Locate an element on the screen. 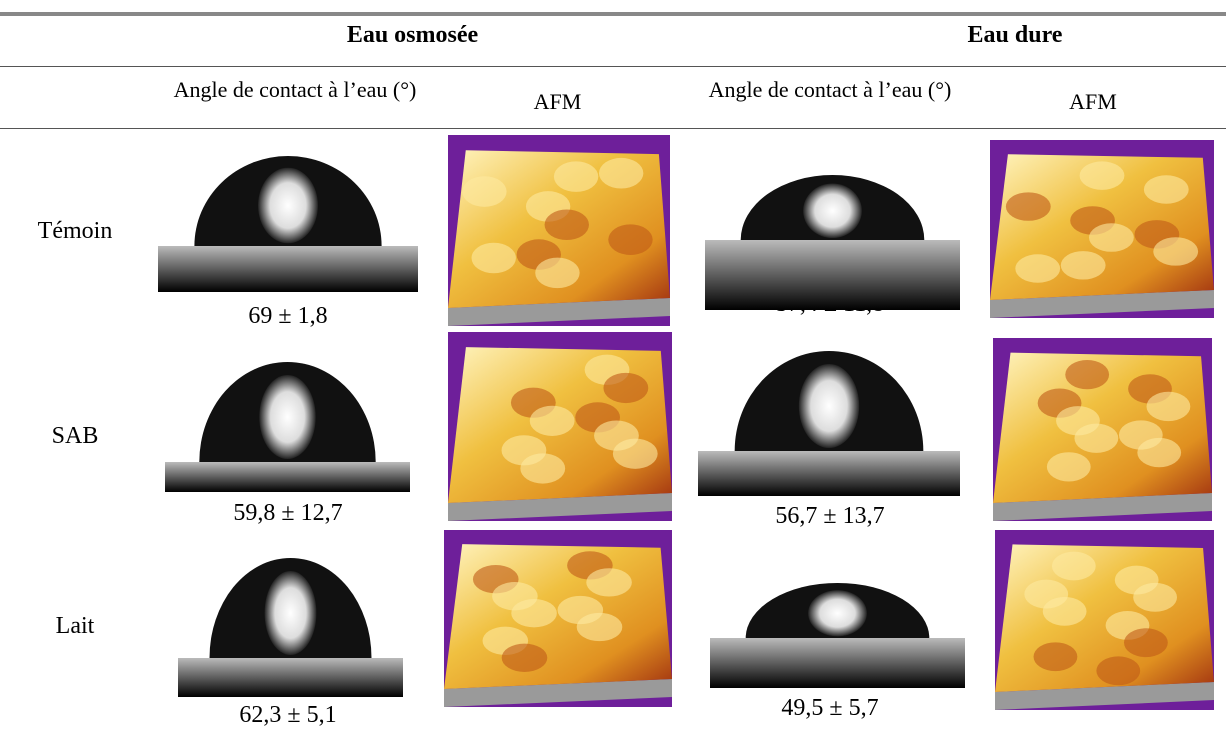 The image size is (1226, 735). group-header: Eau dure is located at coordinates (1015, 35).